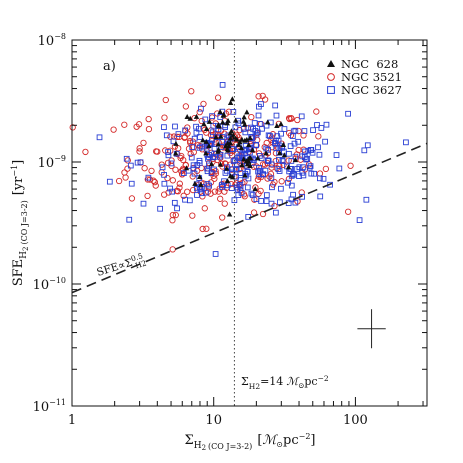 Image resolution: width=463 pixels, height=463 pixels. What do you see at coordinates (362, 64) in the screenshot?
I see `legend-item-ngc628: NGC 628` at bounding box center [362, 64].